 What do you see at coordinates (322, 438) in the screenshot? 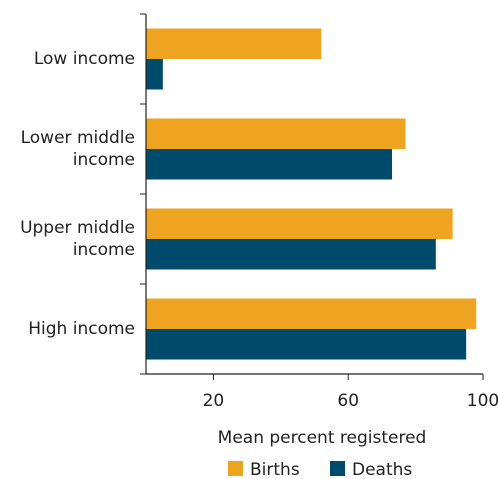
I see `x-axis-label: Mean percent registered` at bounding box center [322, 438].